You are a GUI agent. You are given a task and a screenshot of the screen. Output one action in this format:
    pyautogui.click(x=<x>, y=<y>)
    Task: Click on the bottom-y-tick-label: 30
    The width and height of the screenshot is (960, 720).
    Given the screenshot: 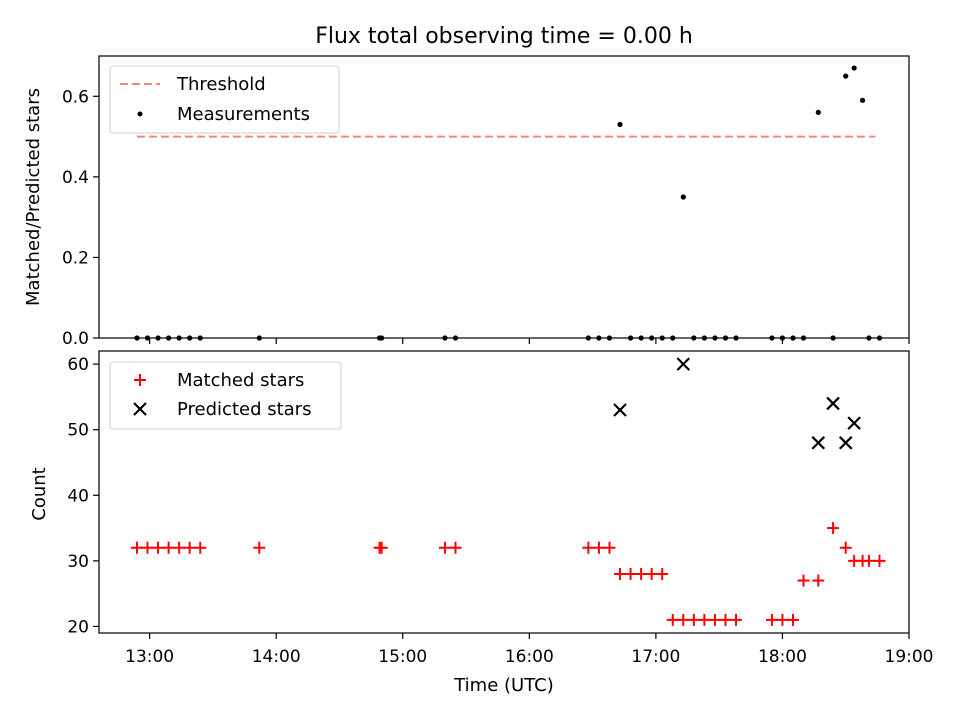 What is the action you would take?
    pyautogui.click(x=78, y=562)
    